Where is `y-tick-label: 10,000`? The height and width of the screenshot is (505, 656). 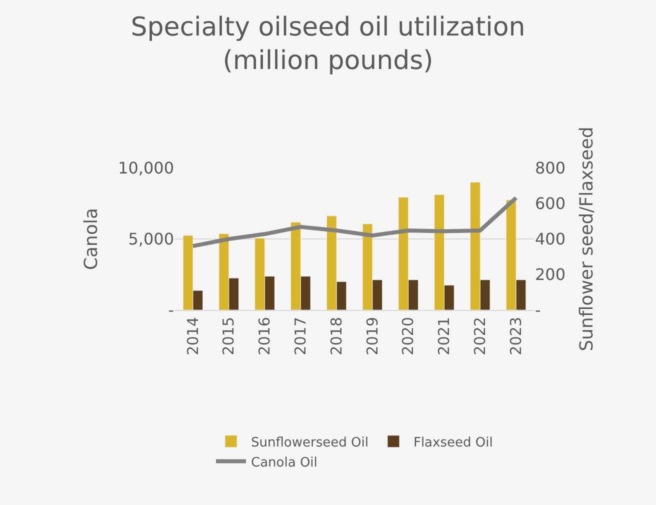 y-tick-label: 10,000 is located at coordinates (146, 168).